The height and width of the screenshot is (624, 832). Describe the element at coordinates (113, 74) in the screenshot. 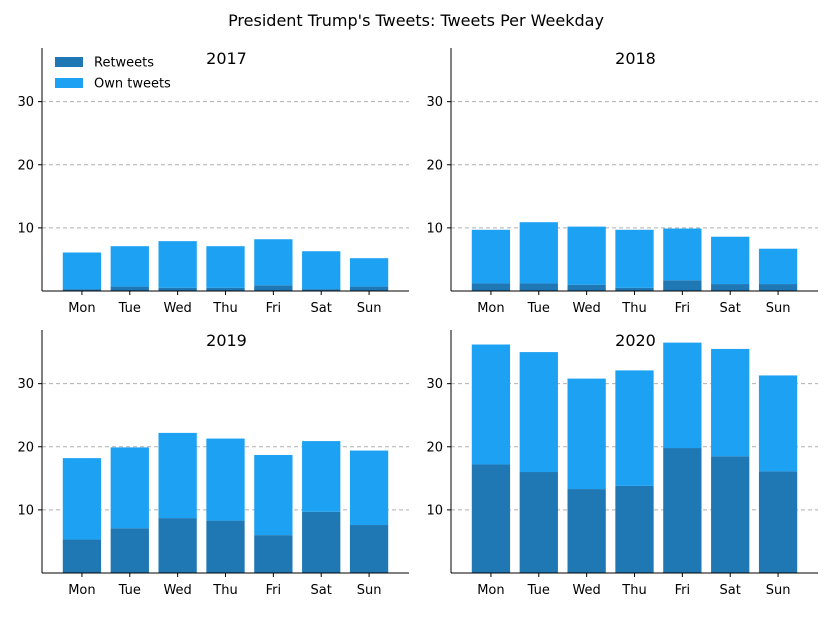

I see `legend: Retweets Own tweets` at that location.